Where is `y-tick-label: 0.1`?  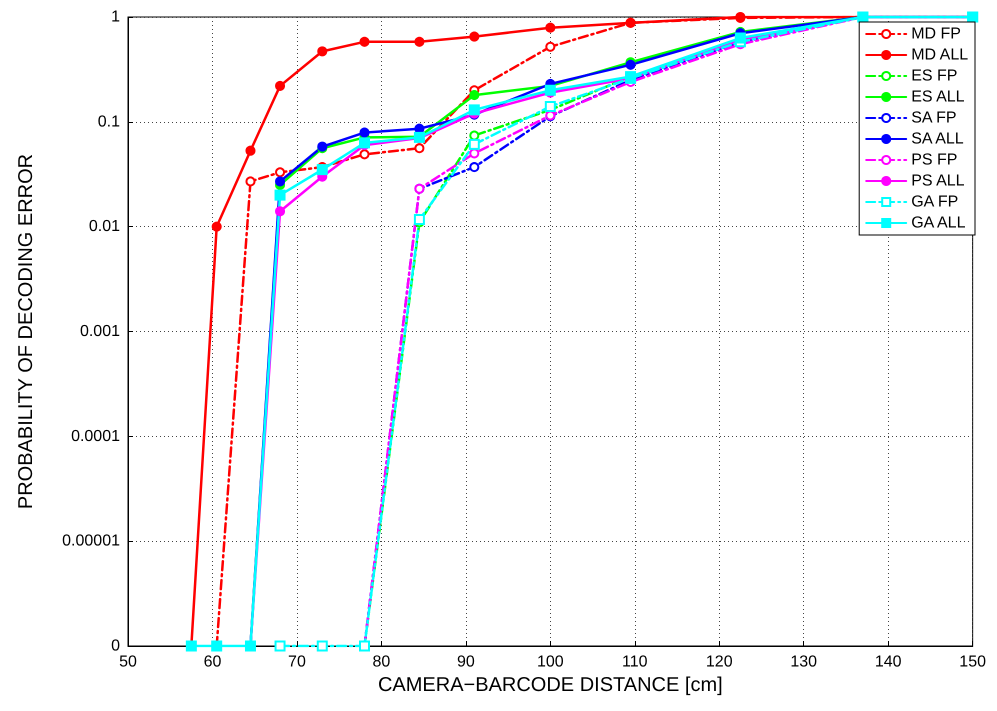 y-tick-label: 0.1 is located at coordinates (109, 121).